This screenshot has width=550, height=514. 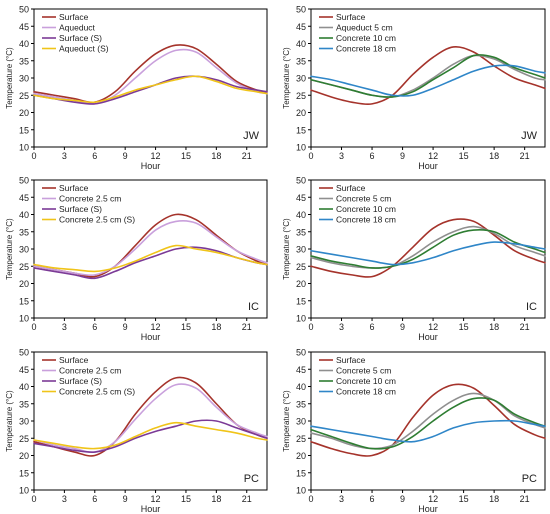 What do you see at coordinates (286, 249) in the screenshot?
I see `y-axis-label: Temperature (°C)` at bounding box center [286, 249].